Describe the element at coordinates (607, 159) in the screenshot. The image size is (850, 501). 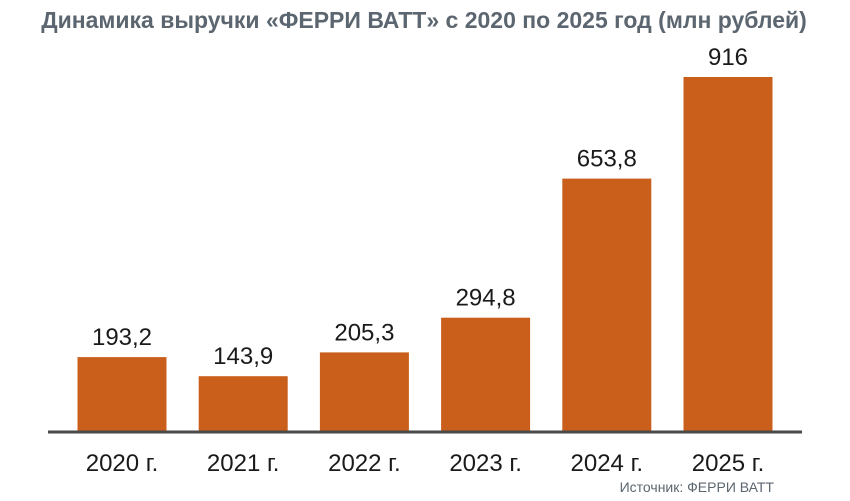
I see `value-label: 653,8` at that location.